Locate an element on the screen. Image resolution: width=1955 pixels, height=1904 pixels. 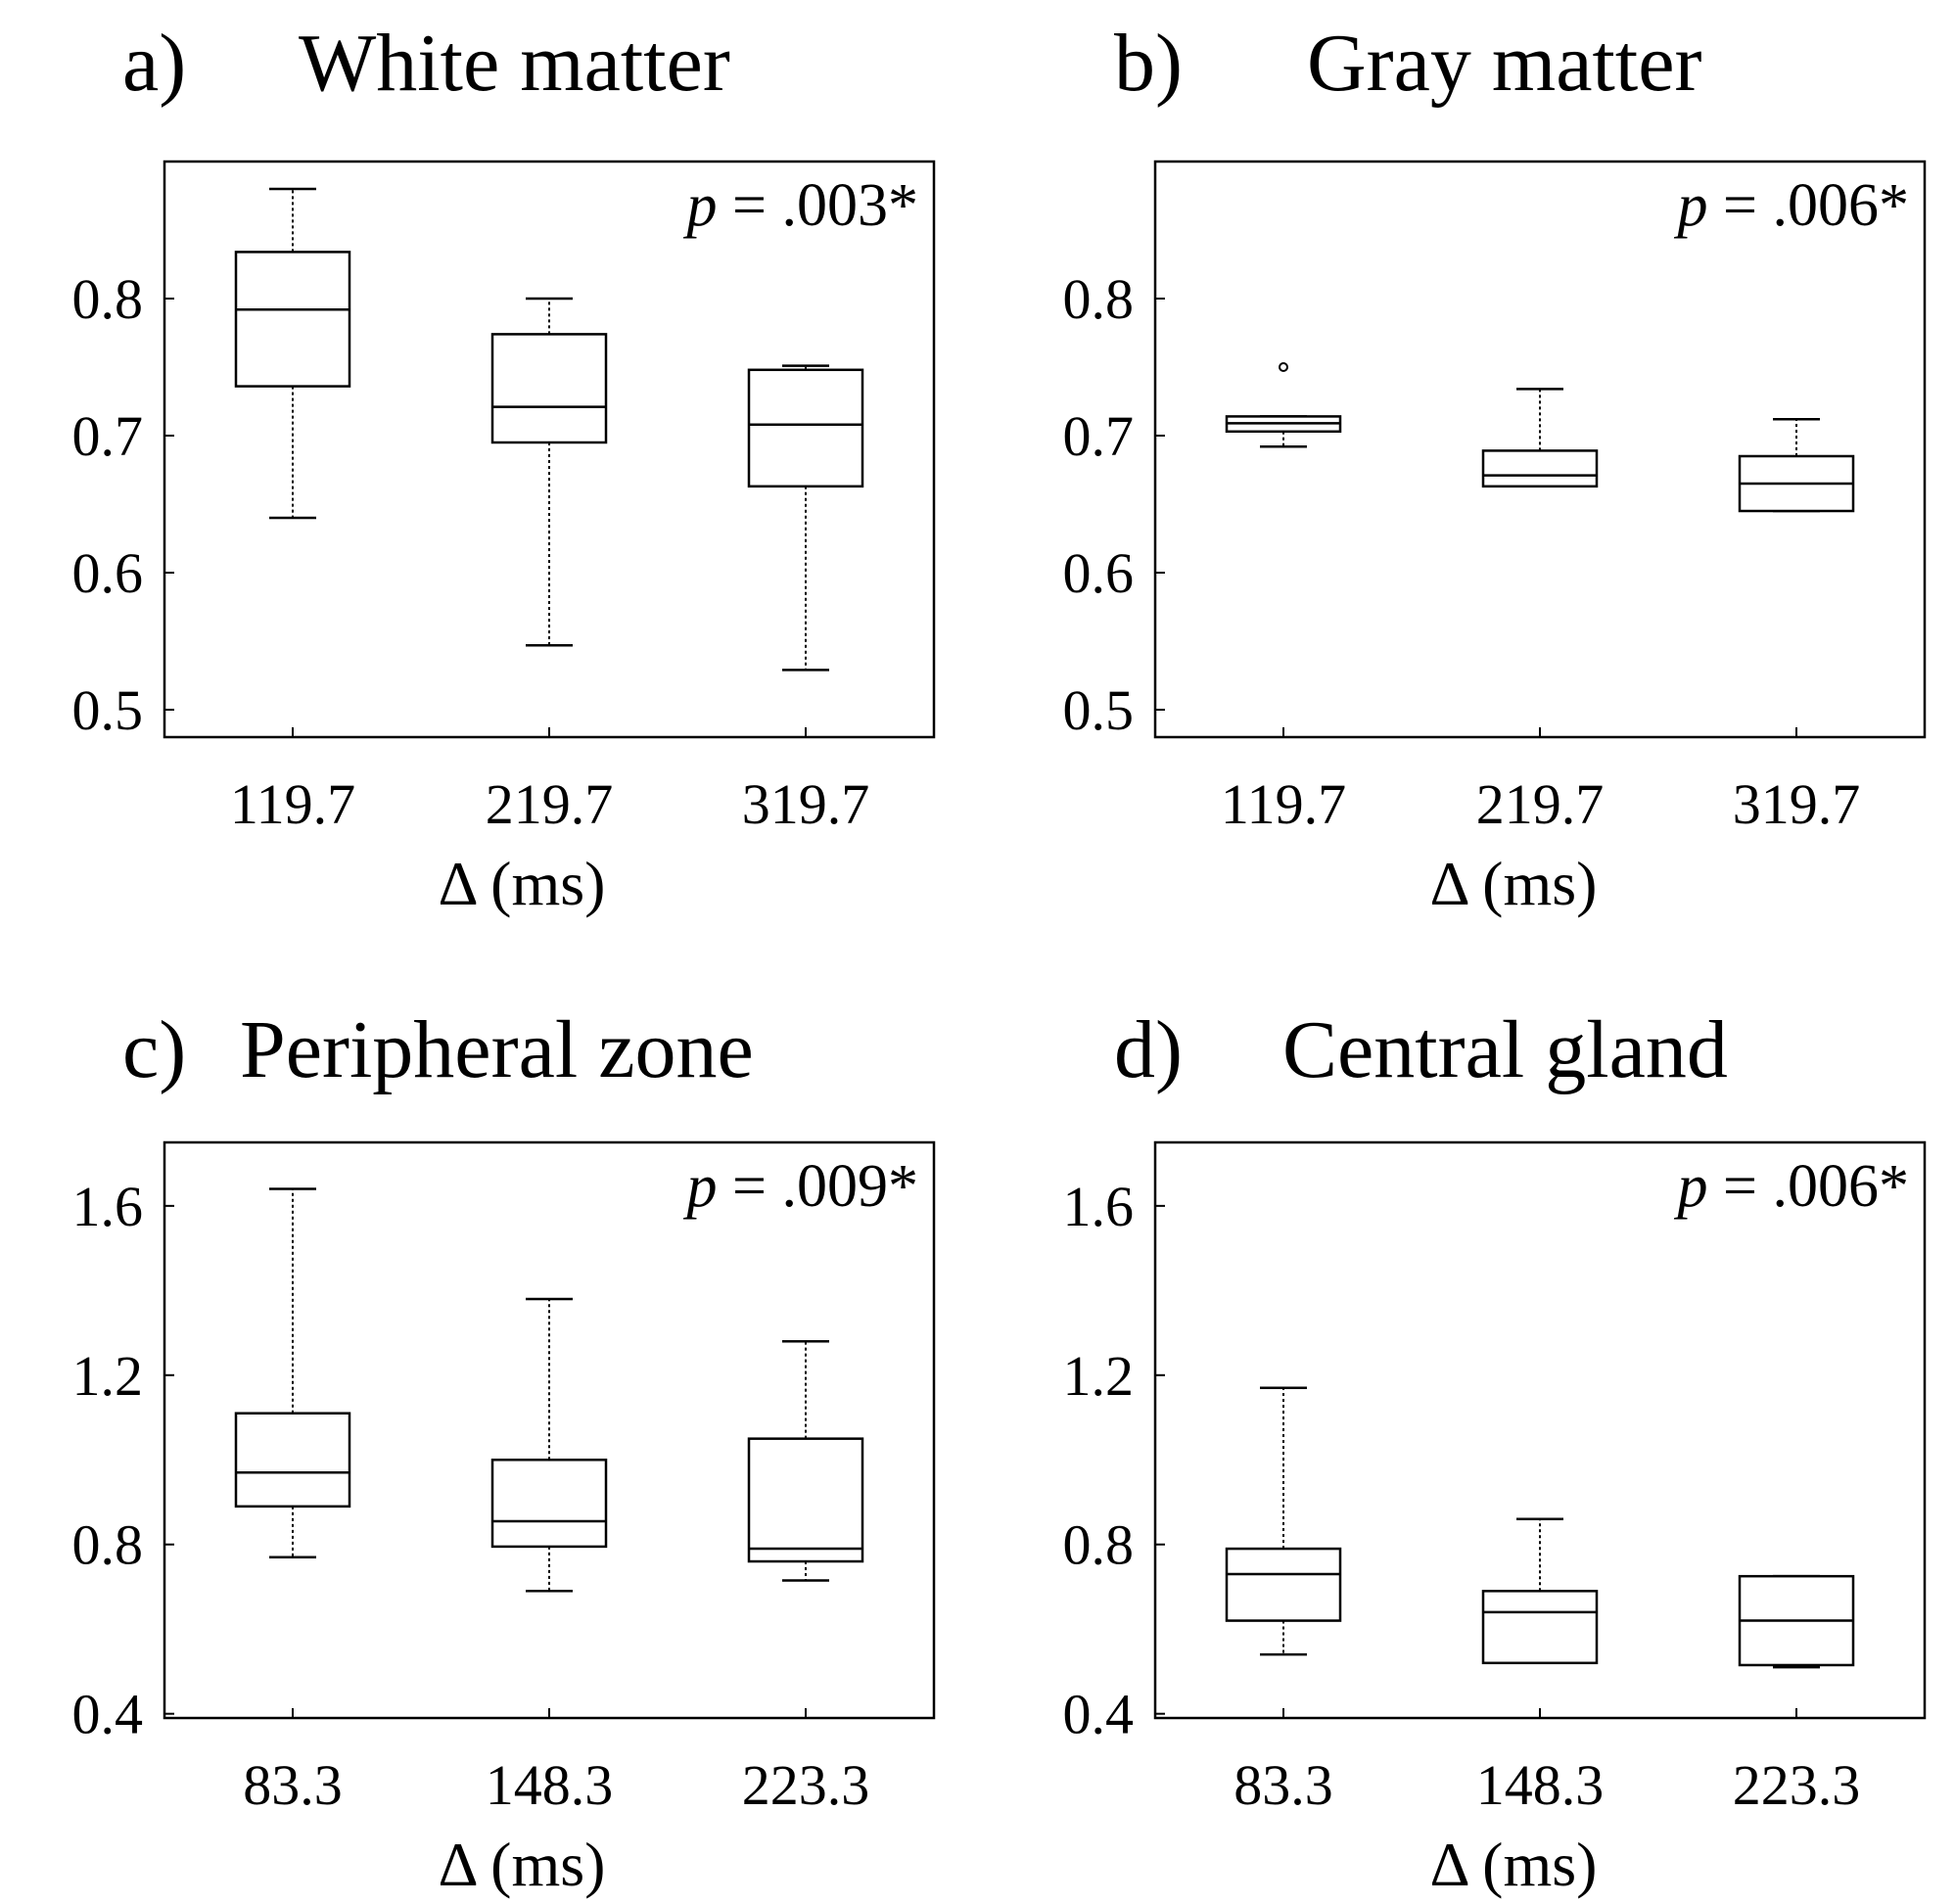
panel-label: b) is located at coordinates (1149, 63).